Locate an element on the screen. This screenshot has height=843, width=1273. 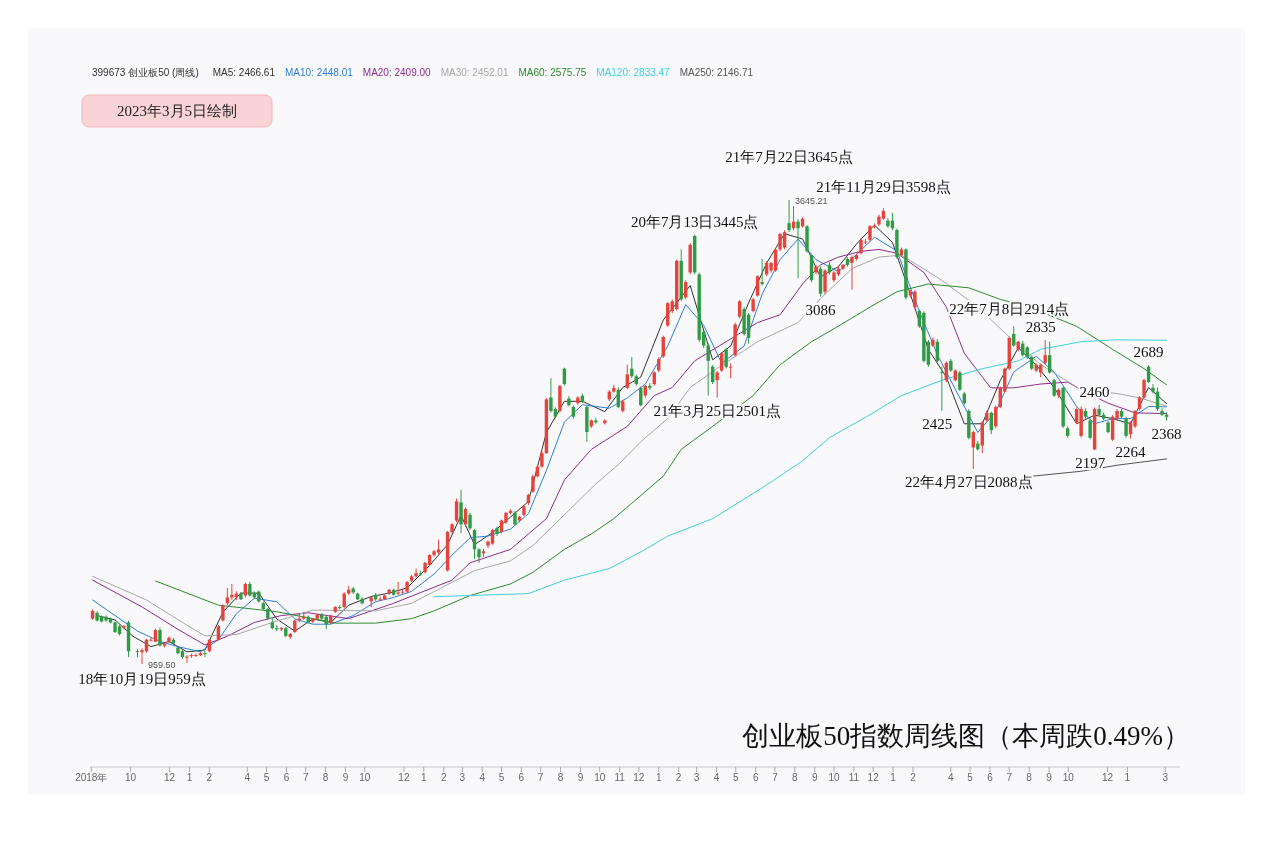
annotation: 3645.21 is located at coordinates (811, 201).